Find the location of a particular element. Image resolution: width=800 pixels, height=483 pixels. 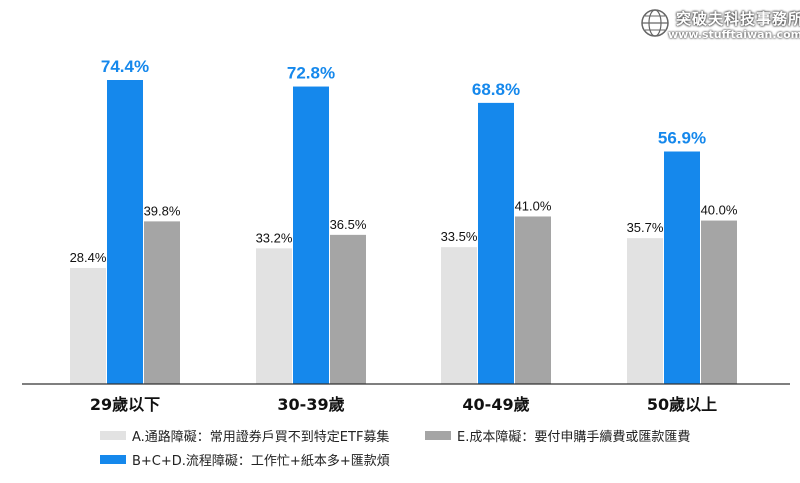

value-label-bcd-2: 68.8% is located at coordinates (496, 89).